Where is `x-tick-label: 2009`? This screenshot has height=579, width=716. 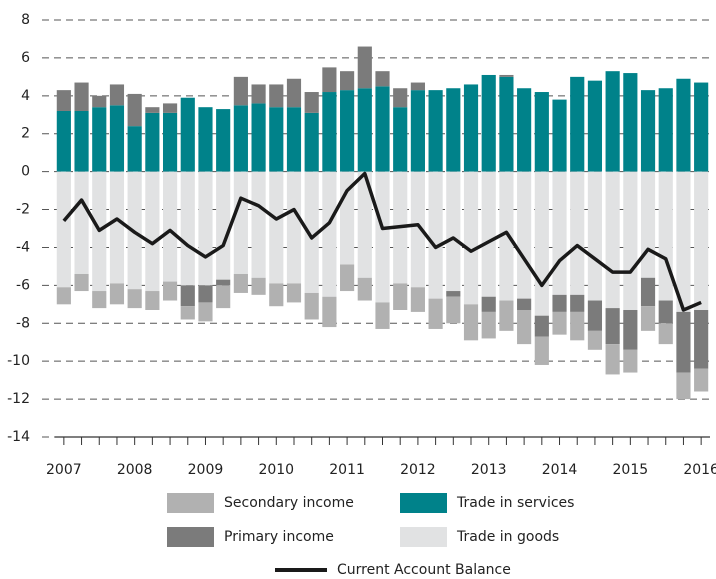 x-tick-label: 2009 is located at coordinates (206, 470).